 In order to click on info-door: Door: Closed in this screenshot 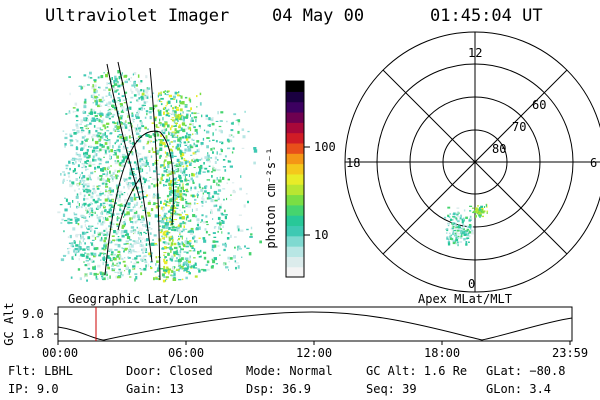, I will do `click(169, 371)`.